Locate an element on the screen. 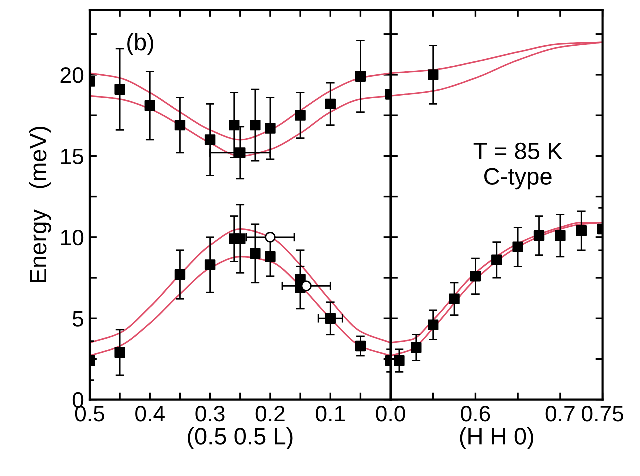 Image resolution: width=640 pixels, height=476 pixels. x-tick-label: 0.0 is located at coordinates (391, 414).